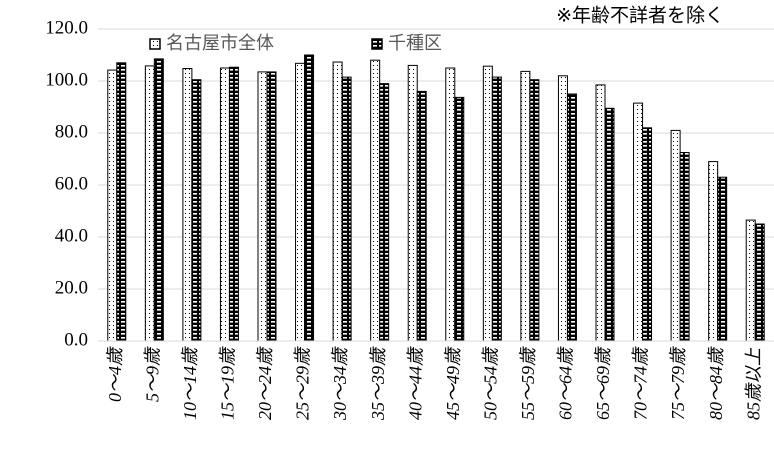 The width and height of the screenshot is (774, 454). I want to click on annotation: ※年齢不詳者を除く, so click(640, 16).